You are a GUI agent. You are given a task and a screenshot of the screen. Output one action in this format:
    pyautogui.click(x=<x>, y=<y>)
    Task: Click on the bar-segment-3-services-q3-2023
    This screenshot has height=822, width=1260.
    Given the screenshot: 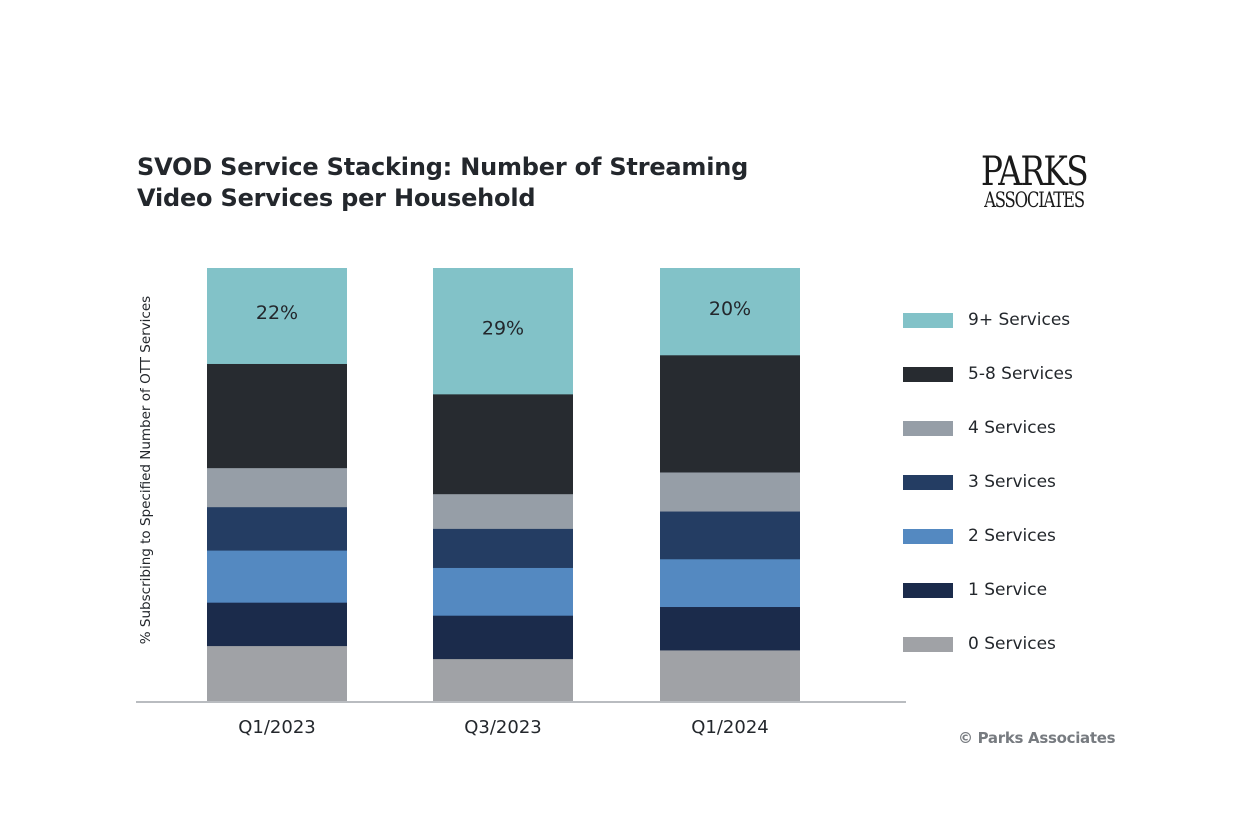 What is the action you would take?
    pyautogui.click(x=503, y=548)
    